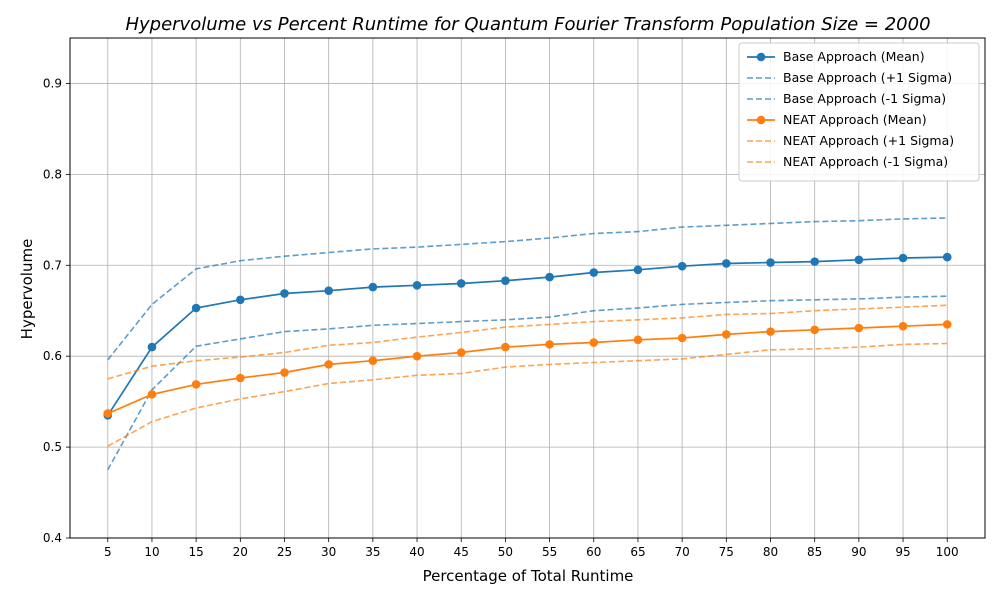 Image resolution: width=1000 pixels, height=600 pixels. What do you see at coordinates (372, 552) in the screenshot?
I see `x-tick-label: 35` at bounding box center [372, 552].